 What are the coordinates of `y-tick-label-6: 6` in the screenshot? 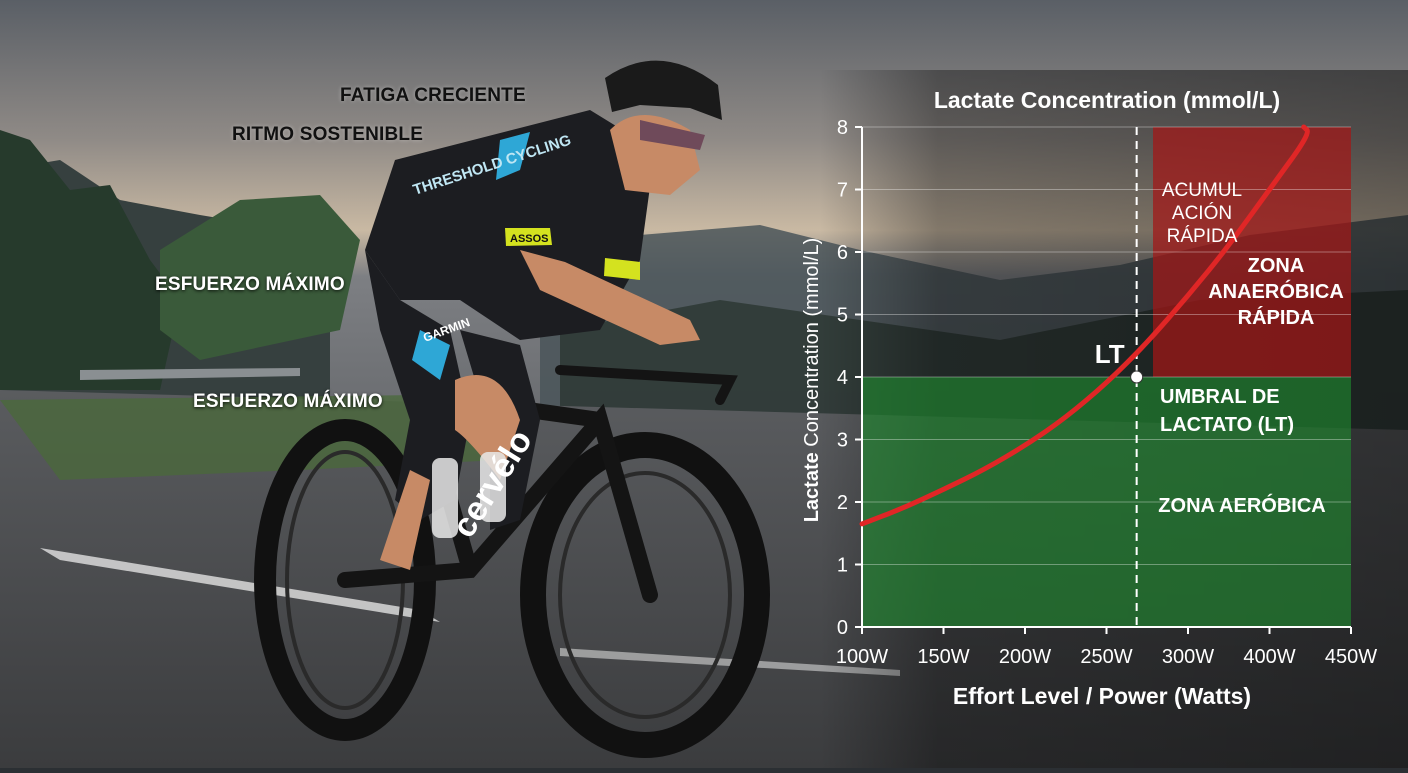 It's located at (842, 253).